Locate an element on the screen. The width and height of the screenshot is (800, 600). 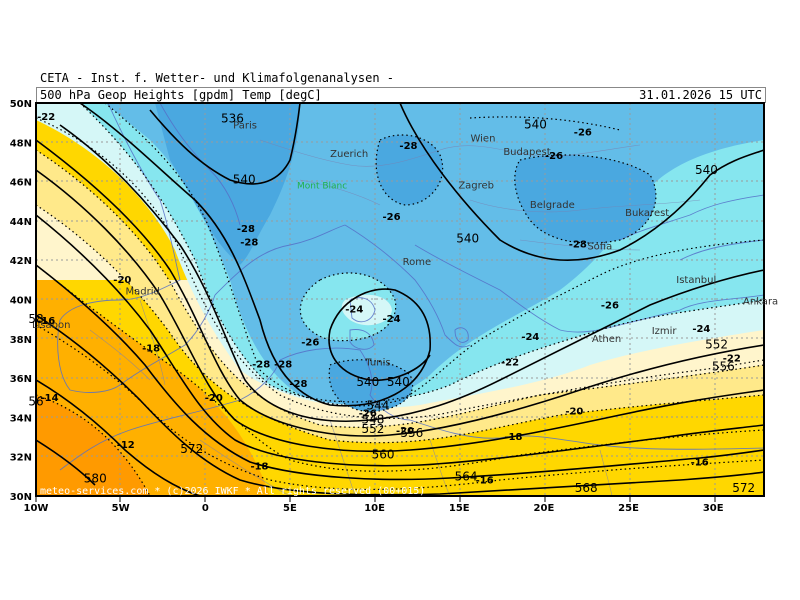
temp-fill-pale-cyan-pocket is located at coordinates (366, 310).